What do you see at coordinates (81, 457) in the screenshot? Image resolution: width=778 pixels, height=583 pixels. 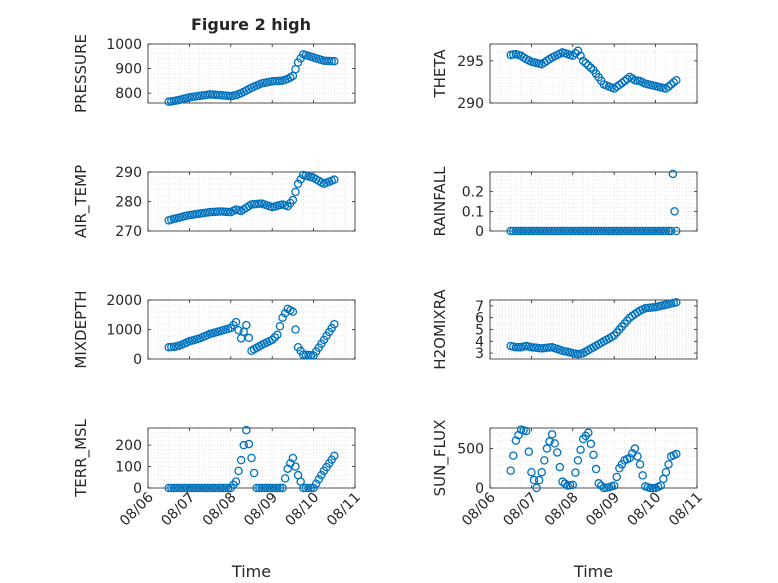 I see `y-axis-label: TERR_MSL` at bounding box center [81, 457].